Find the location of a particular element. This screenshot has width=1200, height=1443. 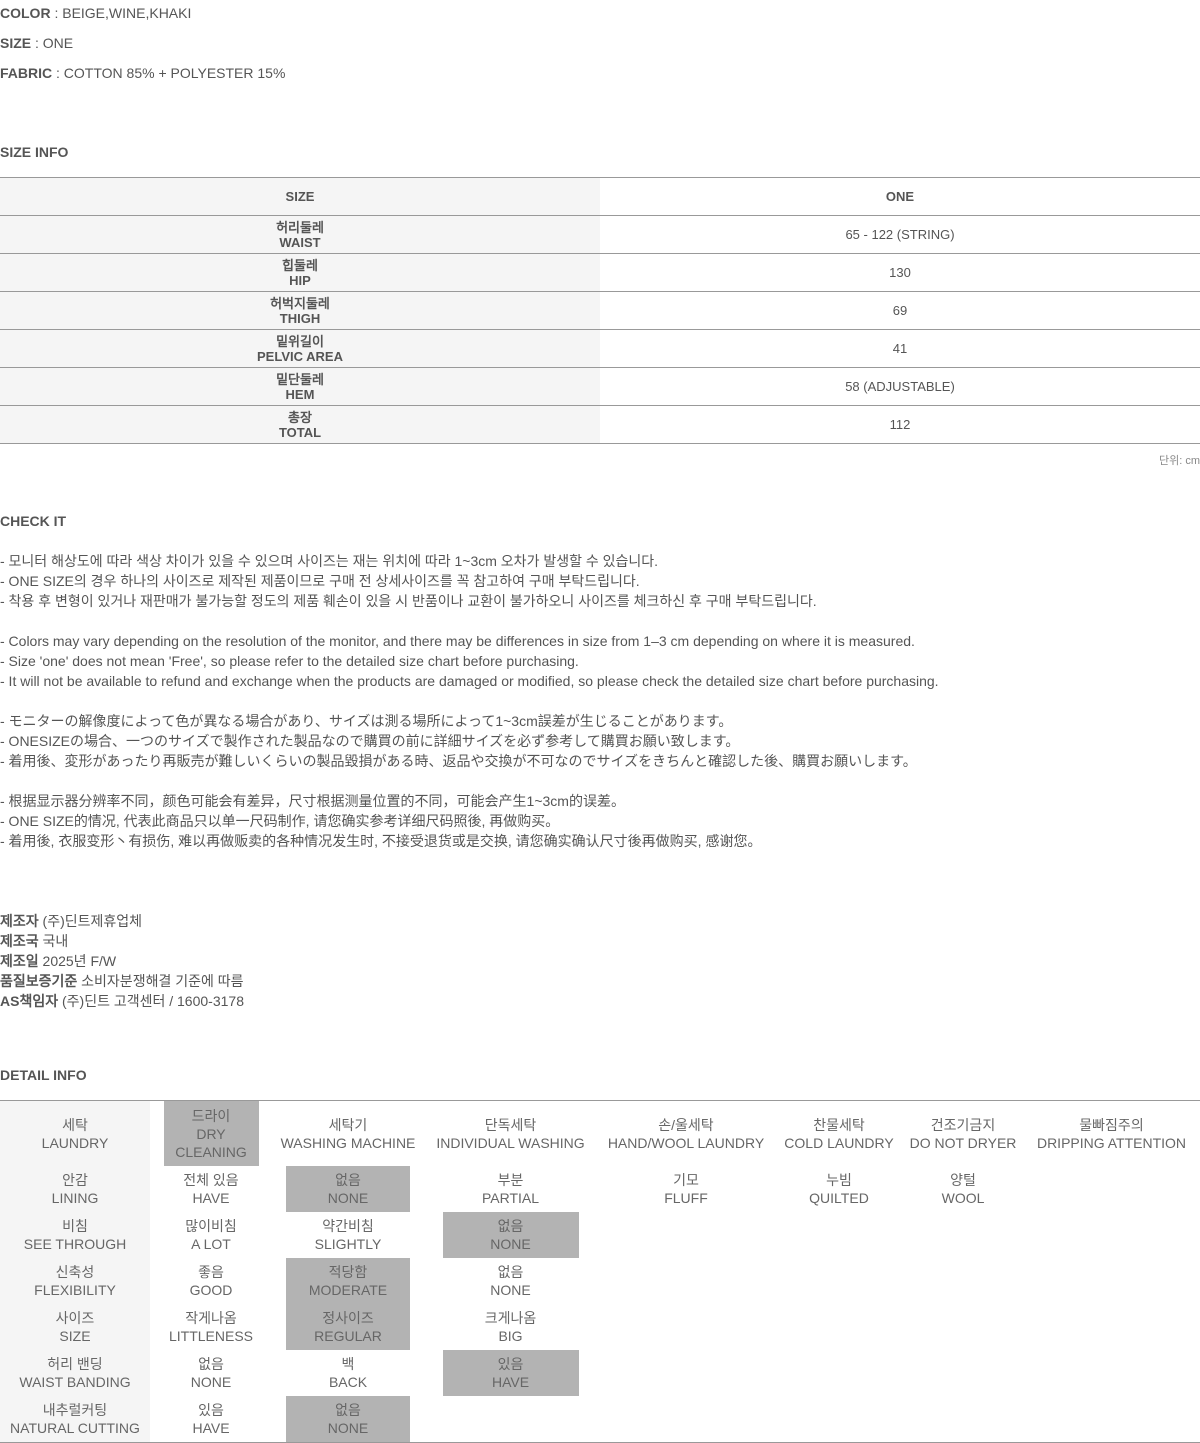

option-text: 비침 SEE THROUGH is located at coordinates (75, 1235).